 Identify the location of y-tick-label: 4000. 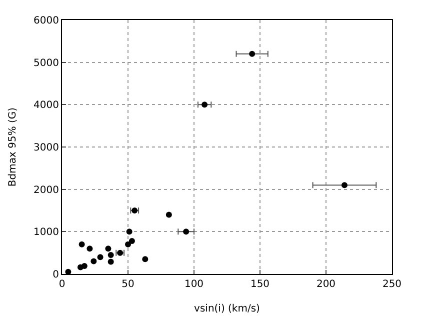
(46, 106).